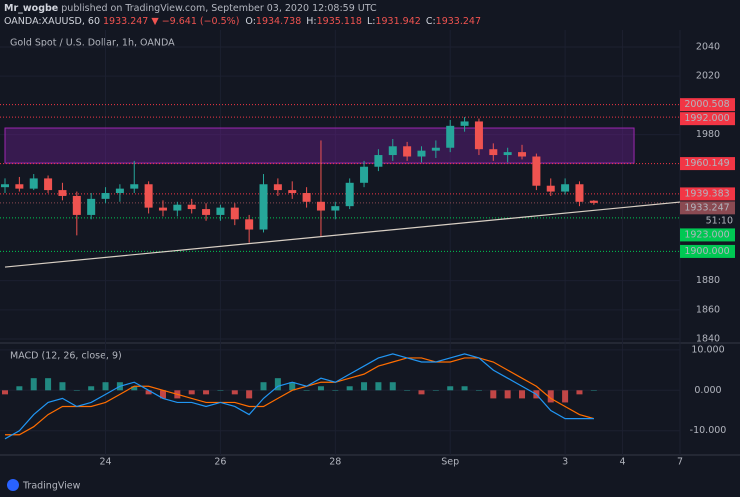  What do you see at coordinates (707, 349) in the screenshot?
I see `macd-tick-label: 10.000` at bounding box center [707, 349].